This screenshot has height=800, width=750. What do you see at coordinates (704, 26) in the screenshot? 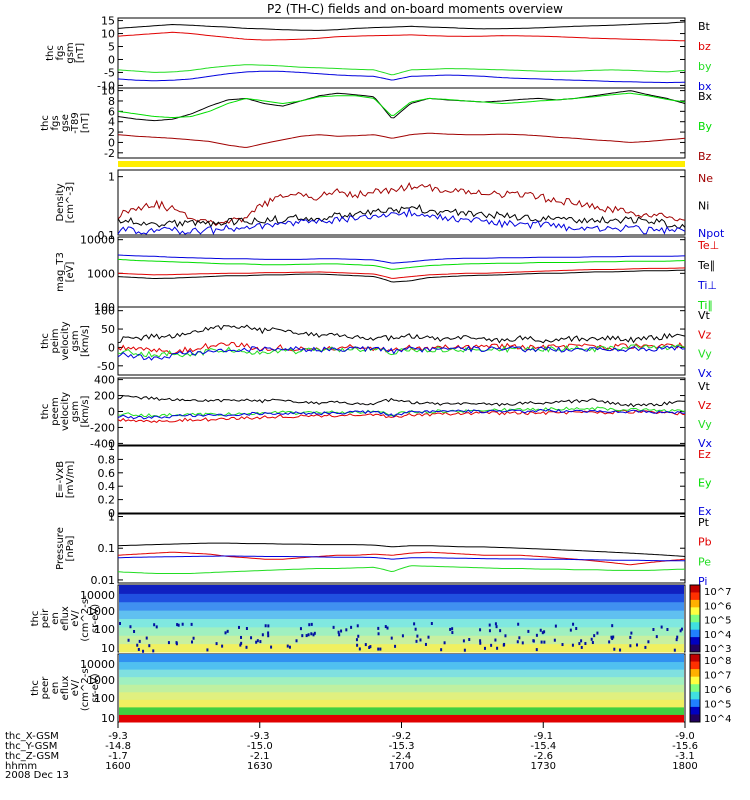
I see `legend-entry: Bt` at bounding box center [704, 26].